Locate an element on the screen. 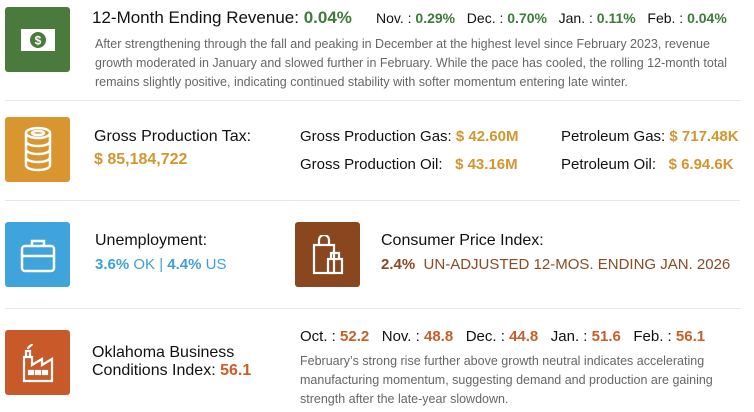  obci-label: Conditions Index: is located at coordinates (154, 370).